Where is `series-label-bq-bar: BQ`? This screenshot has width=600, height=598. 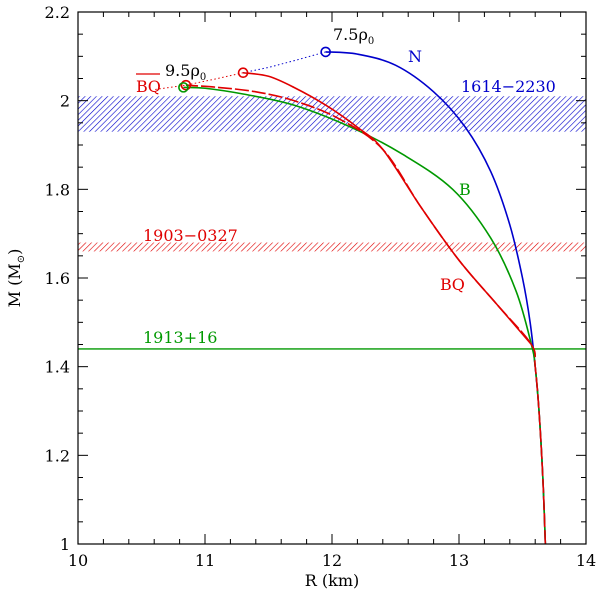
series-label-bq-bar: BQ is located at coordinates (148, 86).